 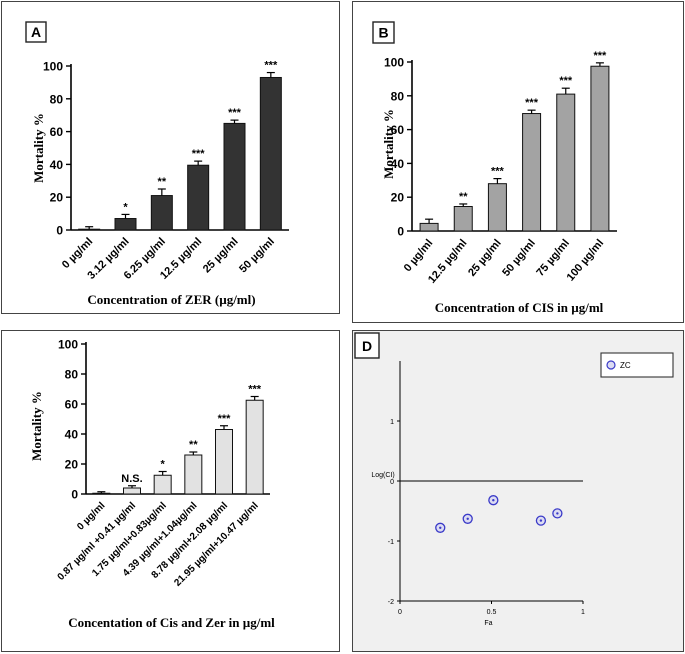 What do you see at coordinates (392, 422) in the screenshot?
I see `y-tick-label: 1` at bounding box center [392, 422].